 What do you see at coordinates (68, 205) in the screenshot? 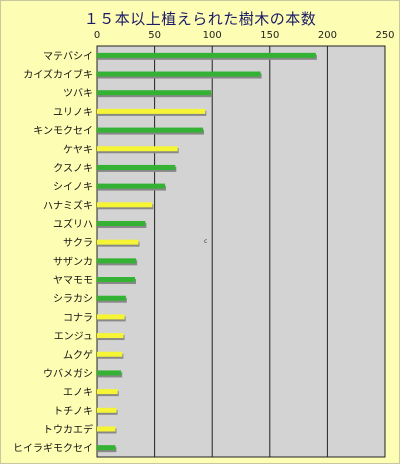
I see `y-tick-label-9: ハナミズキ` at bounding box center [68, 205].